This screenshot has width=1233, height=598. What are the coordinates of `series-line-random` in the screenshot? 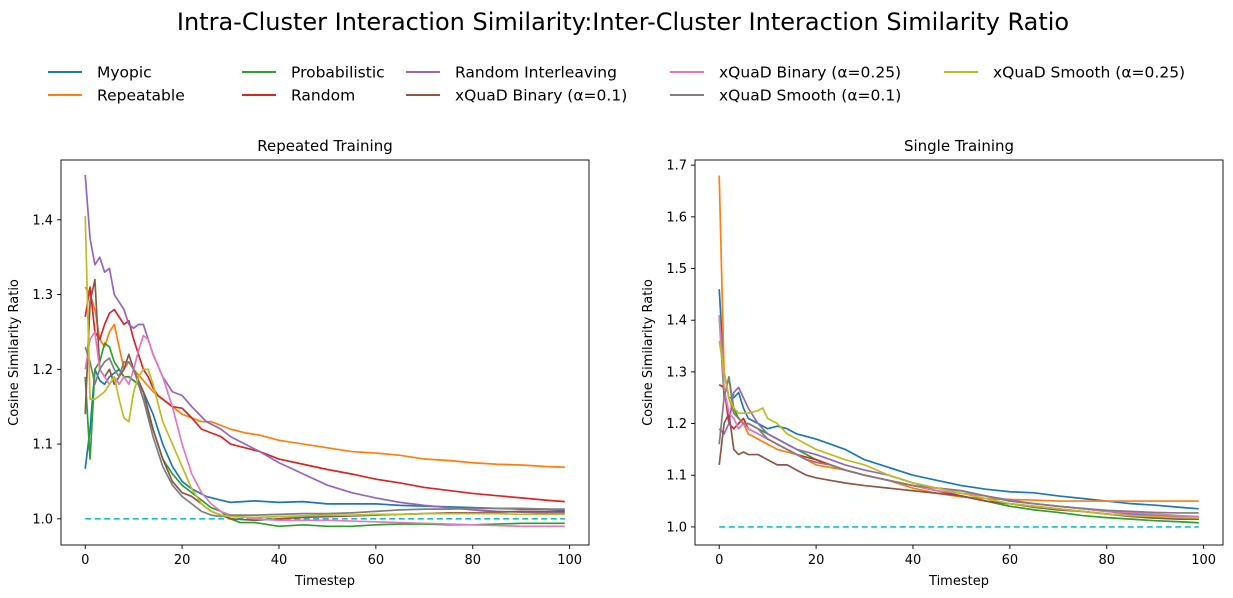 It's located at (324, 394).